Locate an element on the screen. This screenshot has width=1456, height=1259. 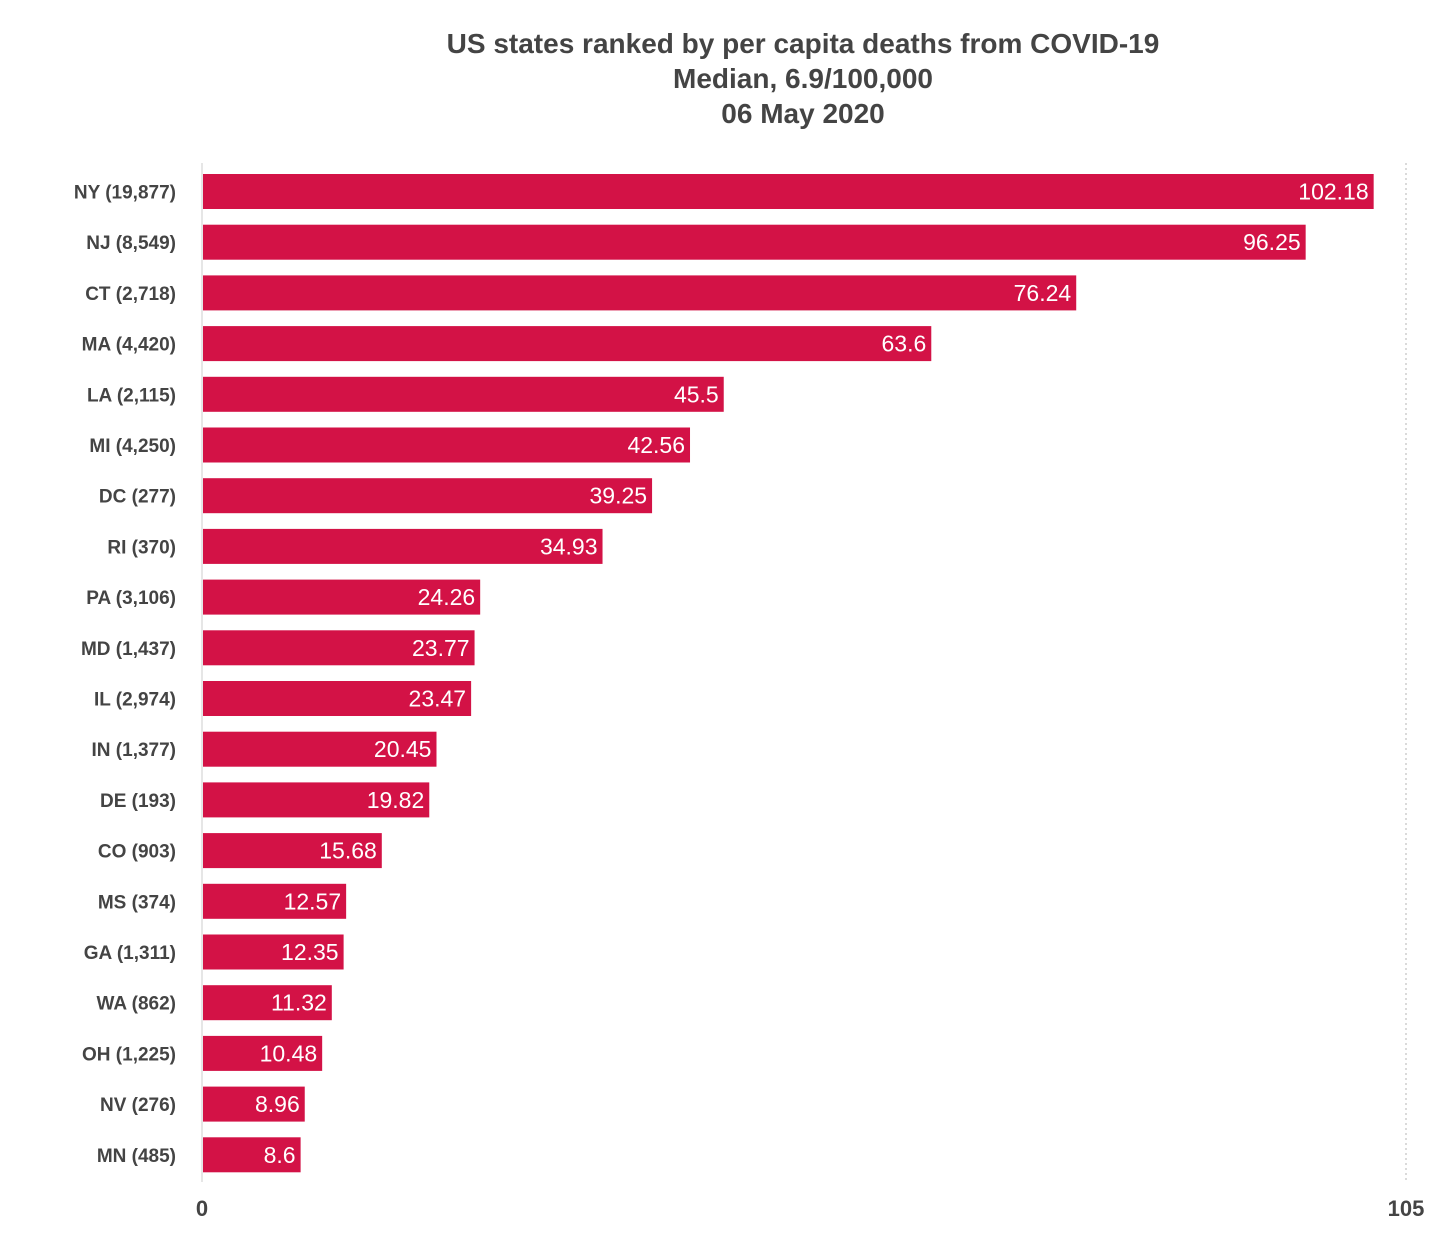
bar-value-label: 10.48 is located at coordinates (289, 1053).